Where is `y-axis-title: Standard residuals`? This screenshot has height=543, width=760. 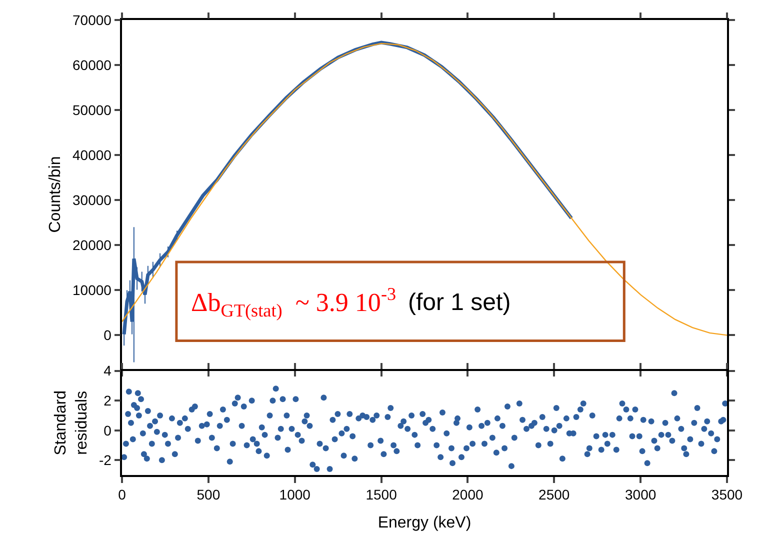 y-axis-title: Standard residuals is located at coordinates (71, 423).